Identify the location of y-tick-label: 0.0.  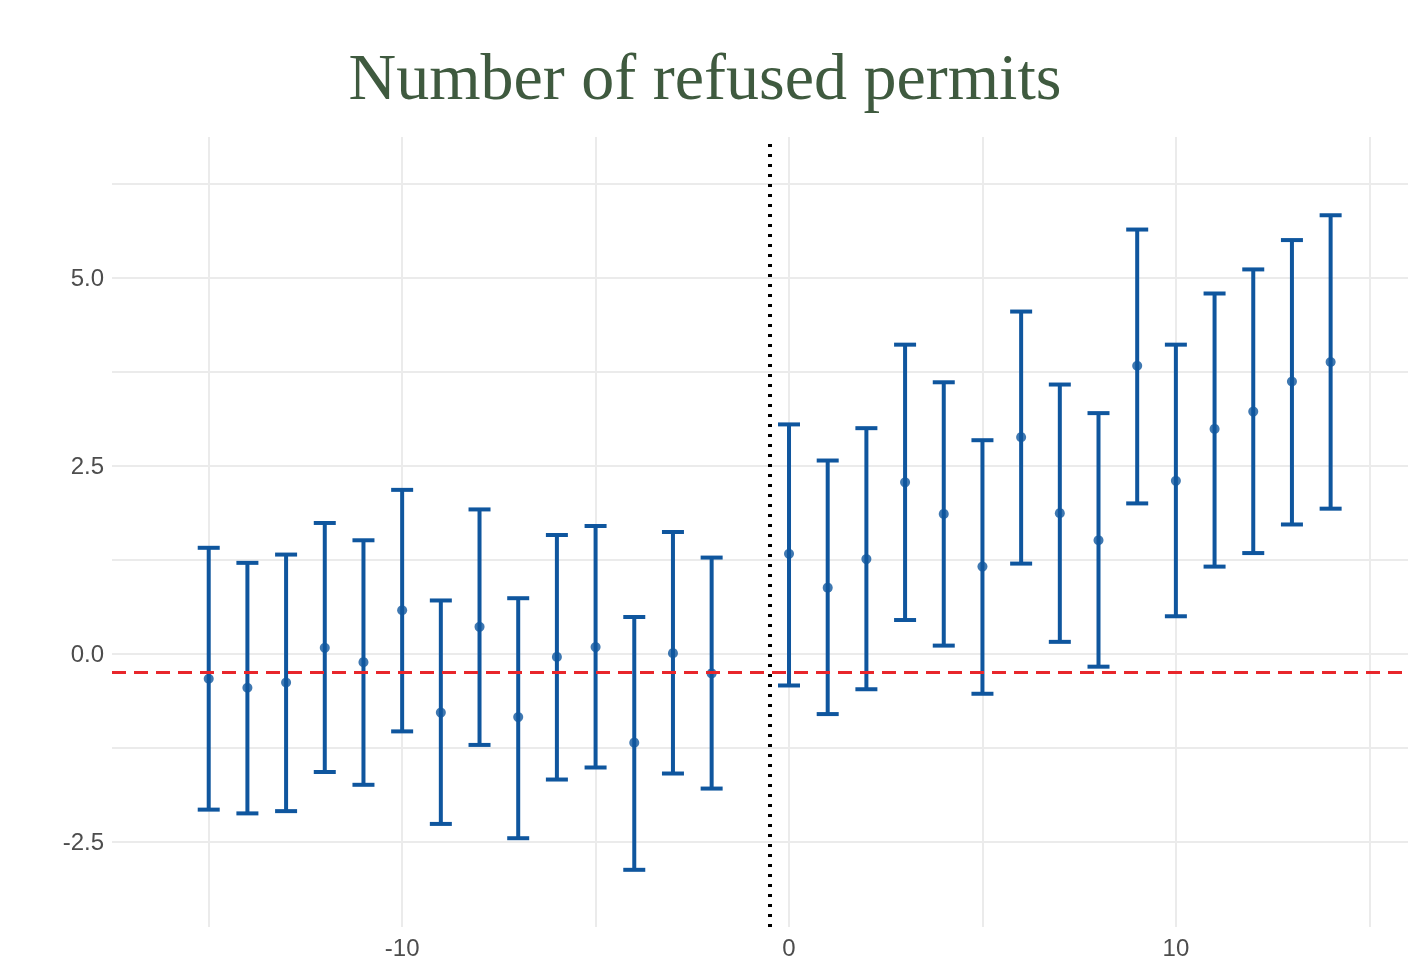
(87, 654).